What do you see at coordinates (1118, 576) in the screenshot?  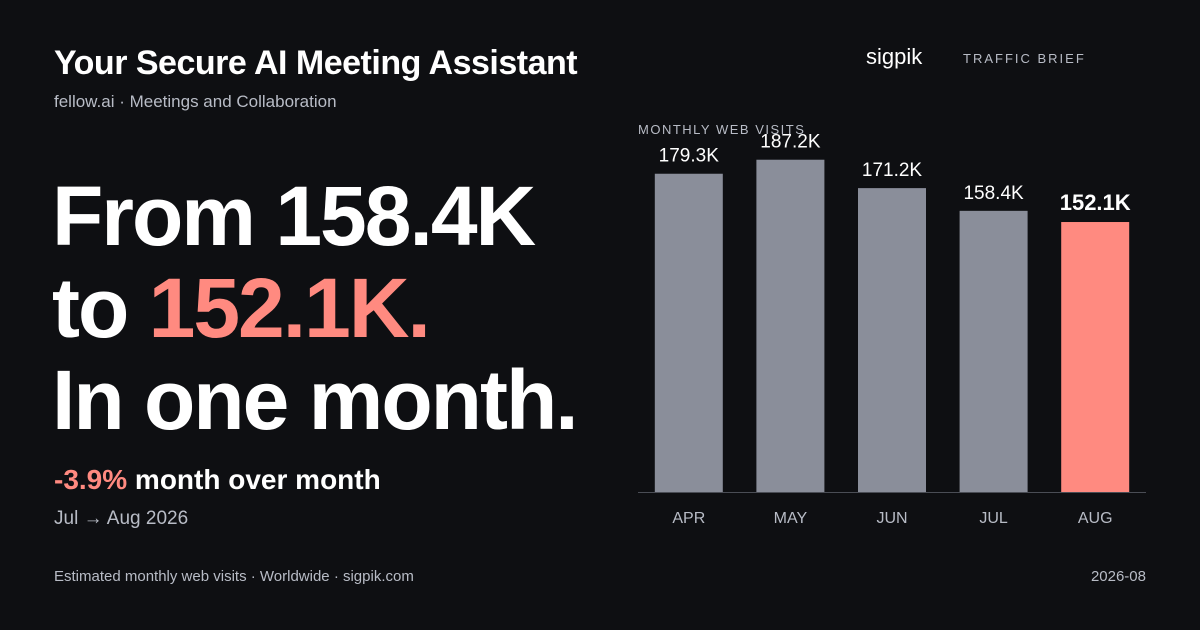 I see `footer-date: 2026-08` at bounding box center [1118, 576].